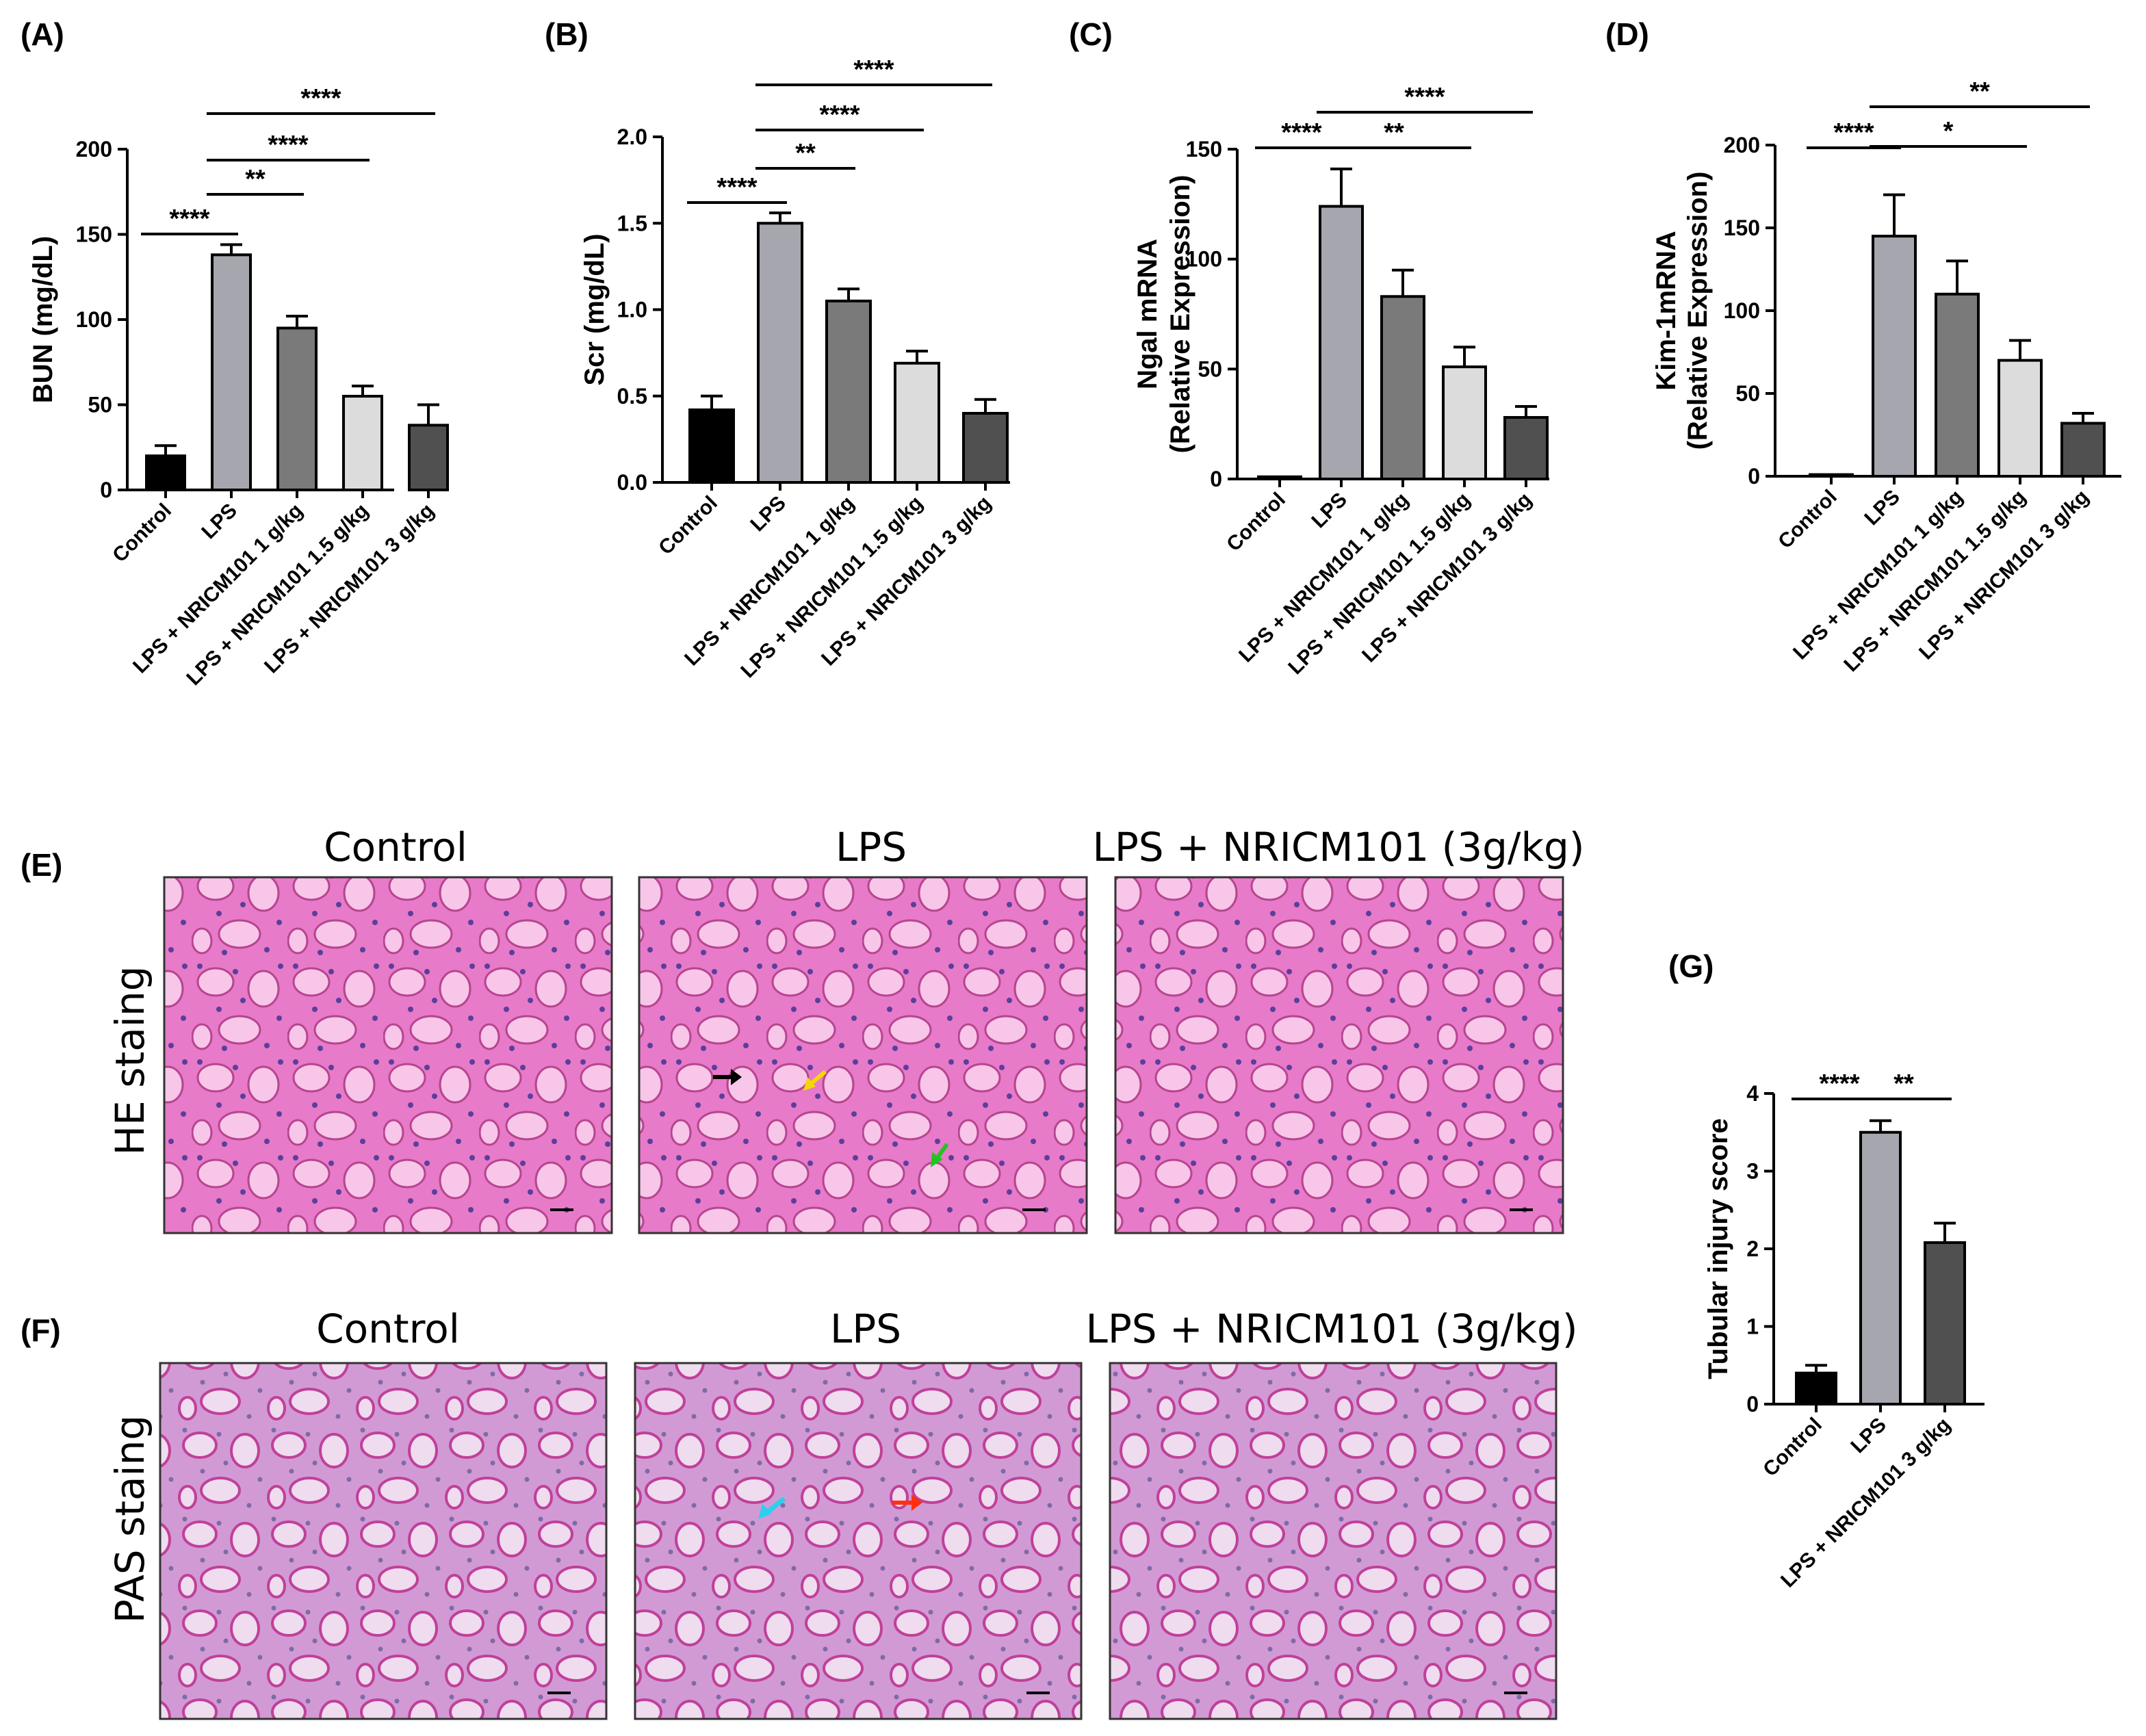 The width and height of the screenshot is (2146, 1736). I want to click on row-label-pas: PAS staing, so click(130, 1519).